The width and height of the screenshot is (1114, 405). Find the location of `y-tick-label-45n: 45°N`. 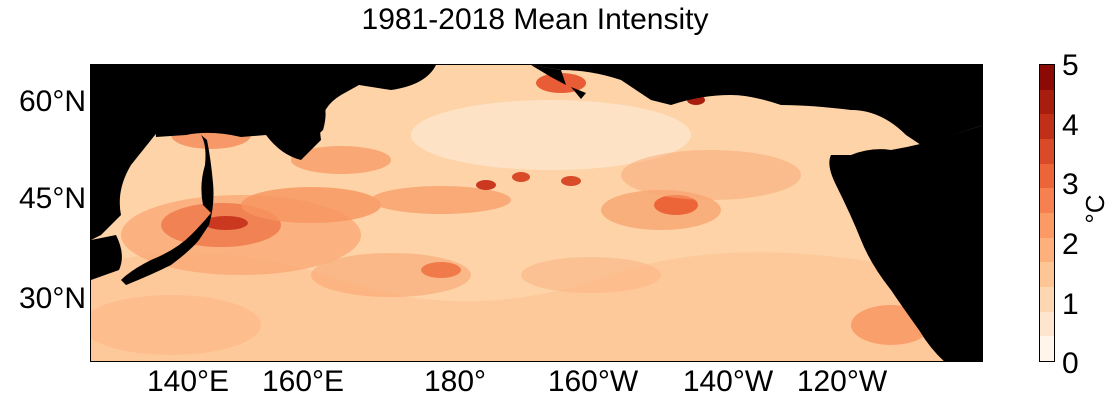

y-tick-label-45n: 45°N is located at coordinates (52, 198).